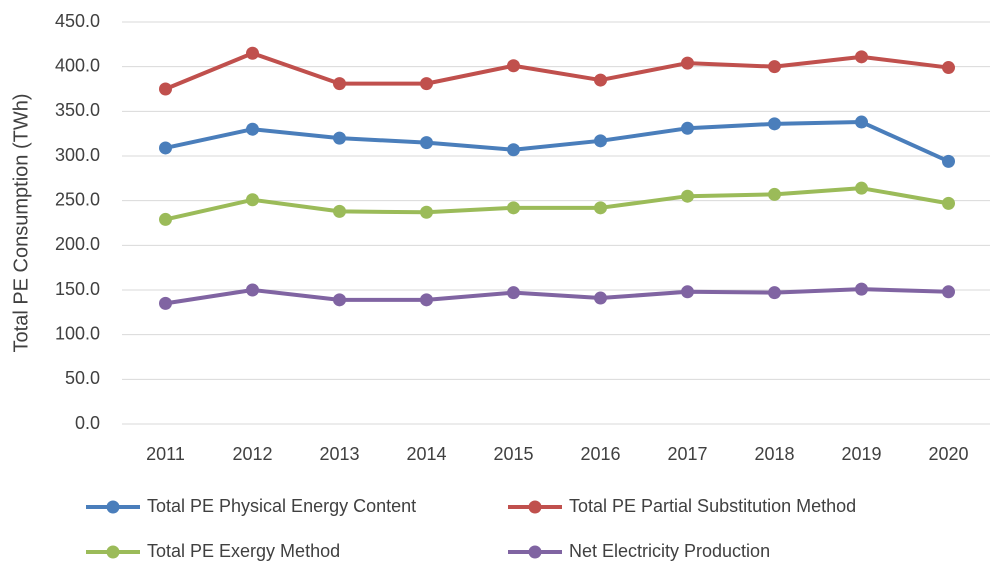 This screenshot has height=565, width=992. I want to click on y-tick-label: 150.0, so click(77, 289).